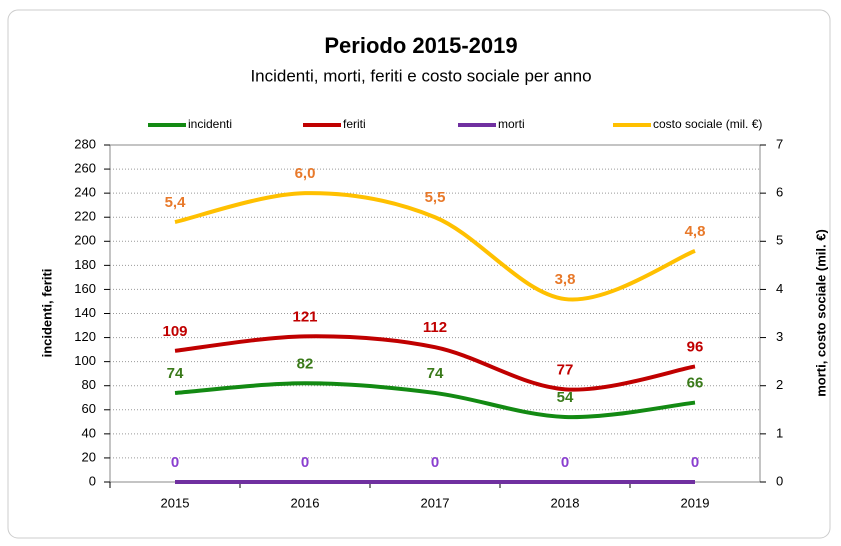 This screenshot has width=841, height=546. Describe the element at coordinates (85, 288) in the screenshot. I see `y-tick-label: 160` at that location.